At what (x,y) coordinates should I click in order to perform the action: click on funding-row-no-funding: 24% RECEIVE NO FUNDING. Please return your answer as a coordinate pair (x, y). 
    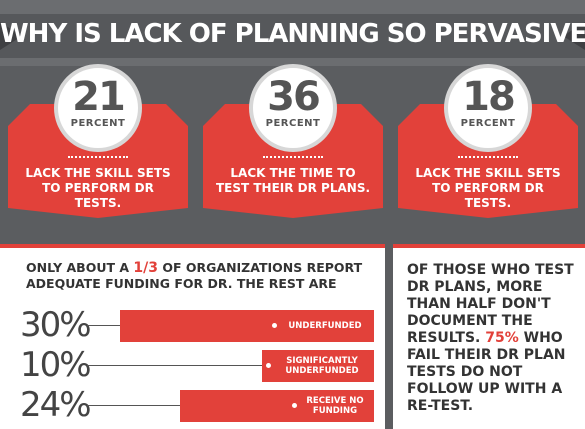
    Looking at the image, I should click on (192, 406).